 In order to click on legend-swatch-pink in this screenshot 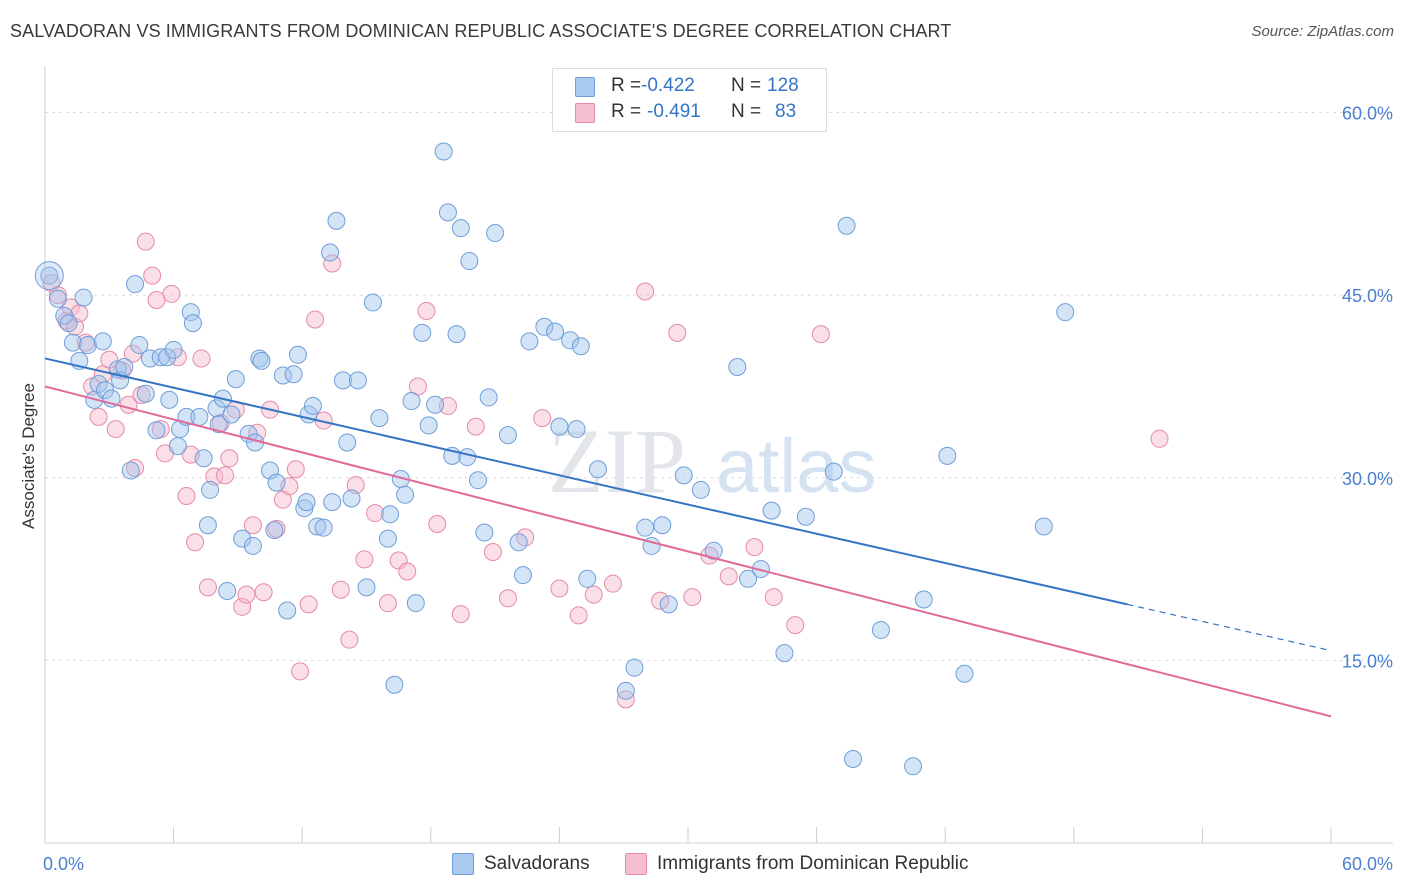, I will do `click(585, 113)`.